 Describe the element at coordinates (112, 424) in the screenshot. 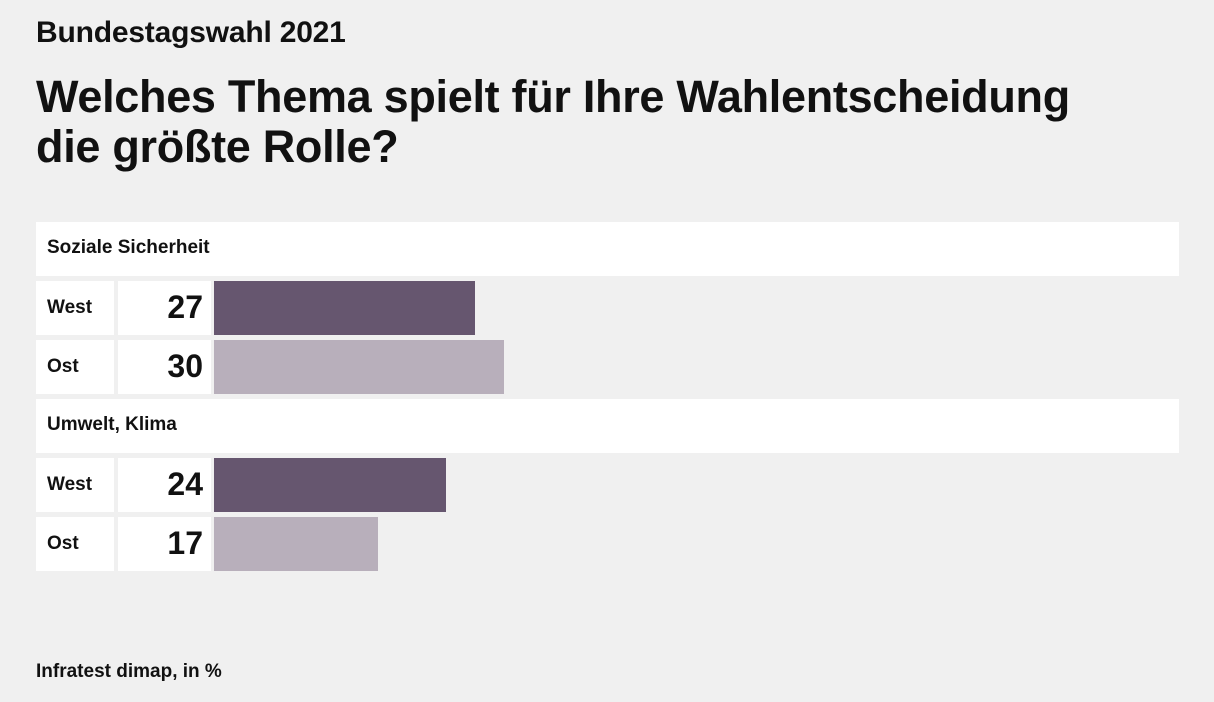

I see `category-label: Umwelt, Klima` at that location.